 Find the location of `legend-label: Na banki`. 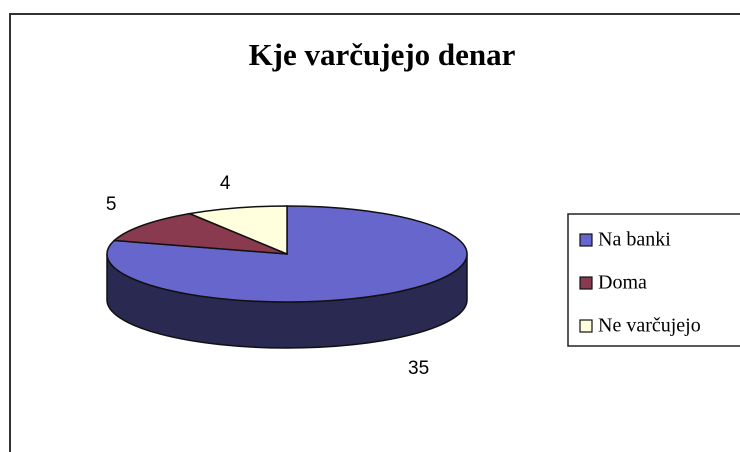

legend-label: Na banki is located at coordinates (634, 240).